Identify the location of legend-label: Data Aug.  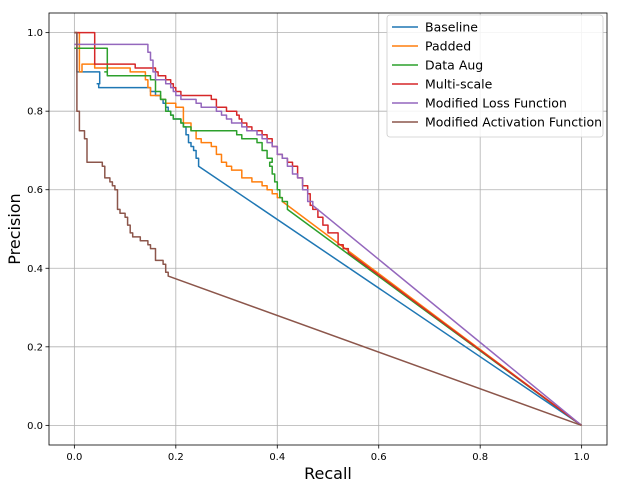
(454, 65).